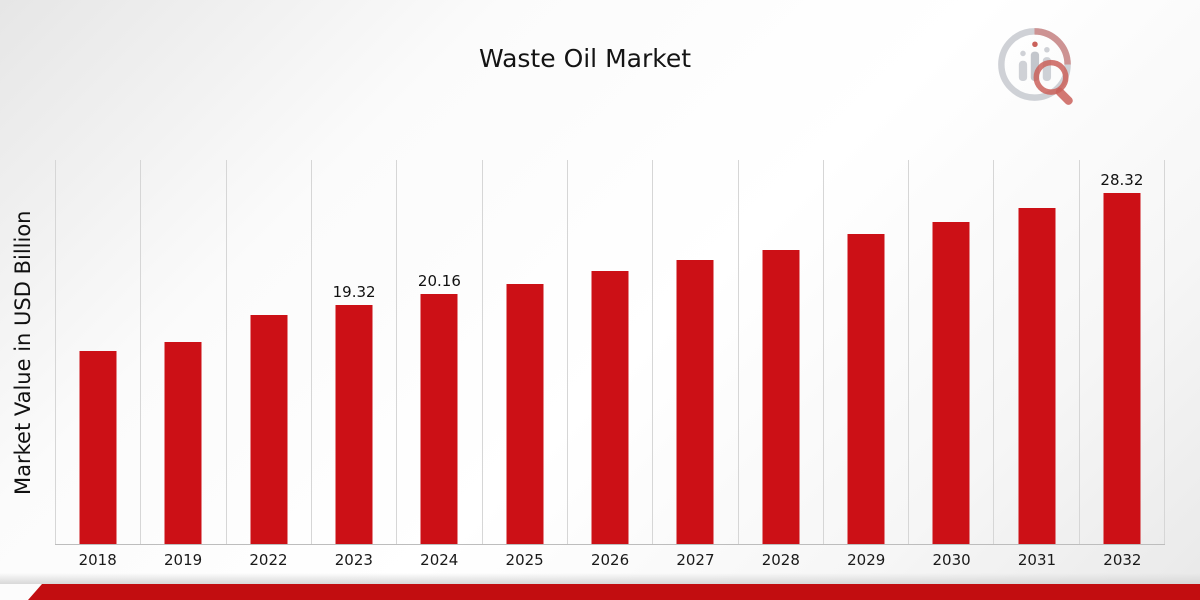 This screenshot has width=1200, height=600. I want to click on category-slot-2022, so click(269, 352).